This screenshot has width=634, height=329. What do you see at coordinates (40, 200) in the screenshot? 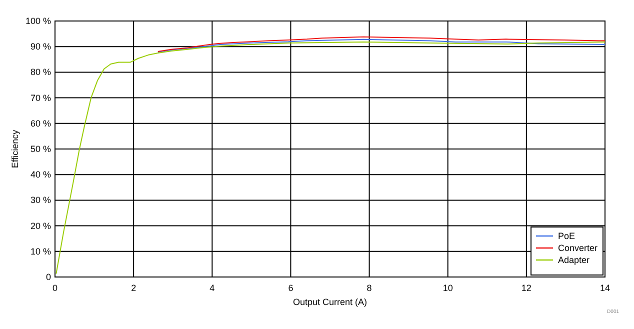
I see `y-tick-label: 30 %` at bounding box center [40, 200].